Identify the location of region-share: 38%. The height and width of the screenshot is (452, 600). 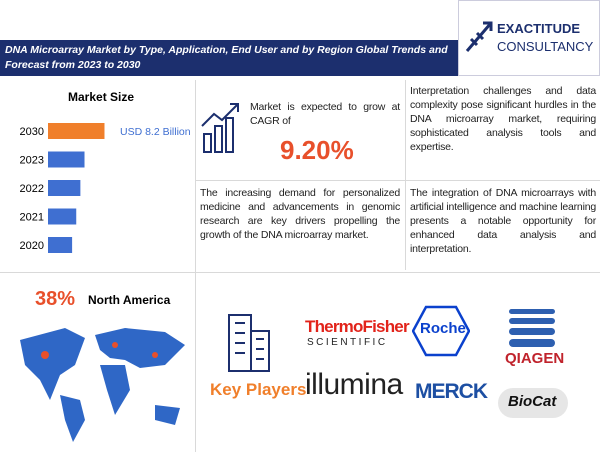
(55, 299).